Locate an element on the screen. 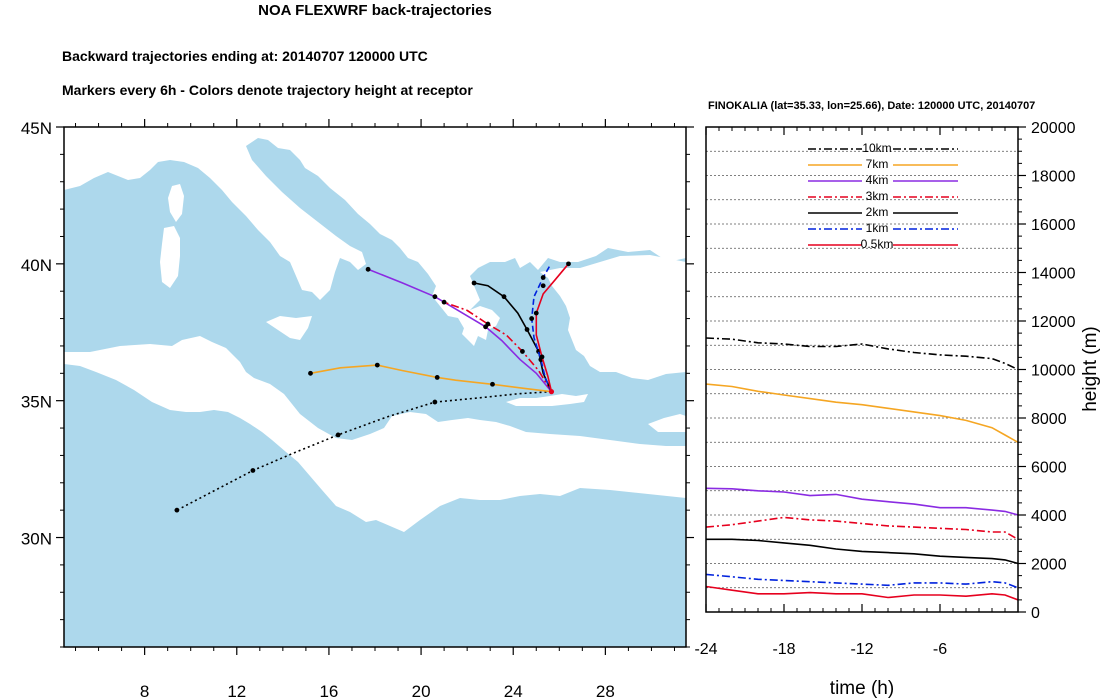 This screenshot has height=700, width=1100. y-tick-label: 4000 is located at coordinates (1049, 516).